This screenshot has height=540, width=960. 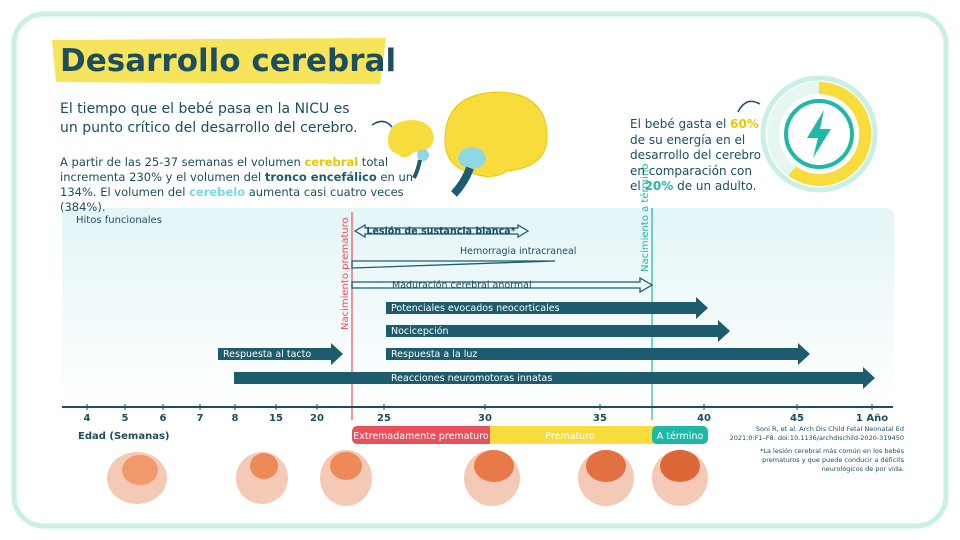 I want to click on milestone-label: Respuesta a la luz, so click(x=434, y=354).